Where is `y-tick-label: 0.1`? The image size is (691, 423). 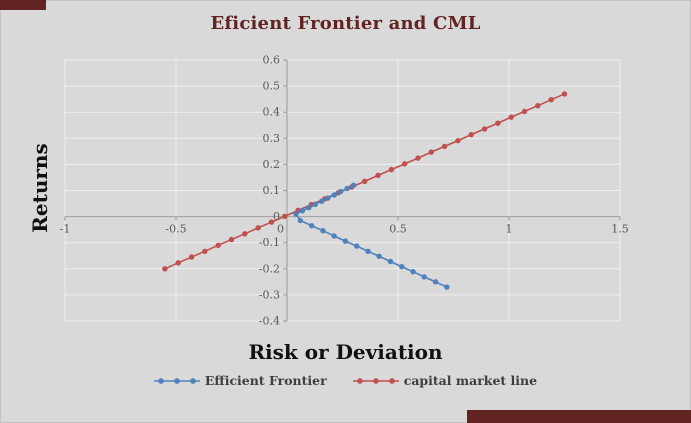
y-tick-label: 0.1 is located at coordinates (272, 190).